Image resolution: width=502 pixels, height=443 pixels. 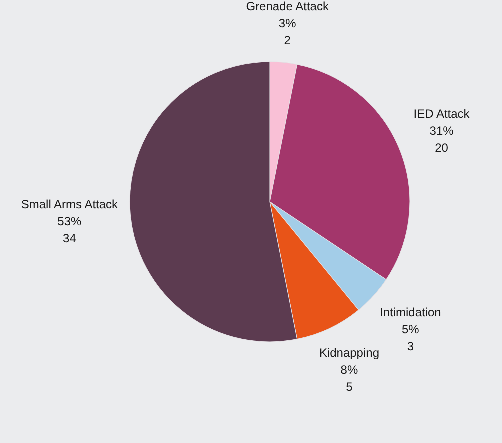 I want to click on data-label: 5% 3, so click(x=411, y=338).